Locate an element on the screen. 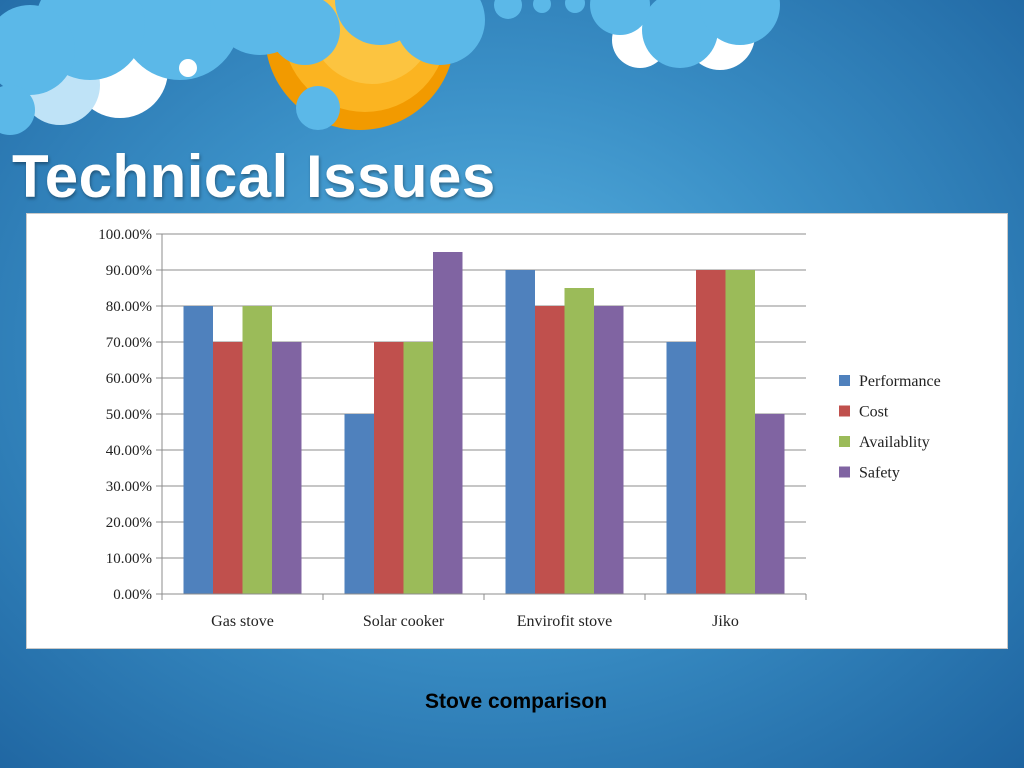 This screenshot has width=1024, height=768. slide-caption: Stove comparison is located at coordinates (516, 701).